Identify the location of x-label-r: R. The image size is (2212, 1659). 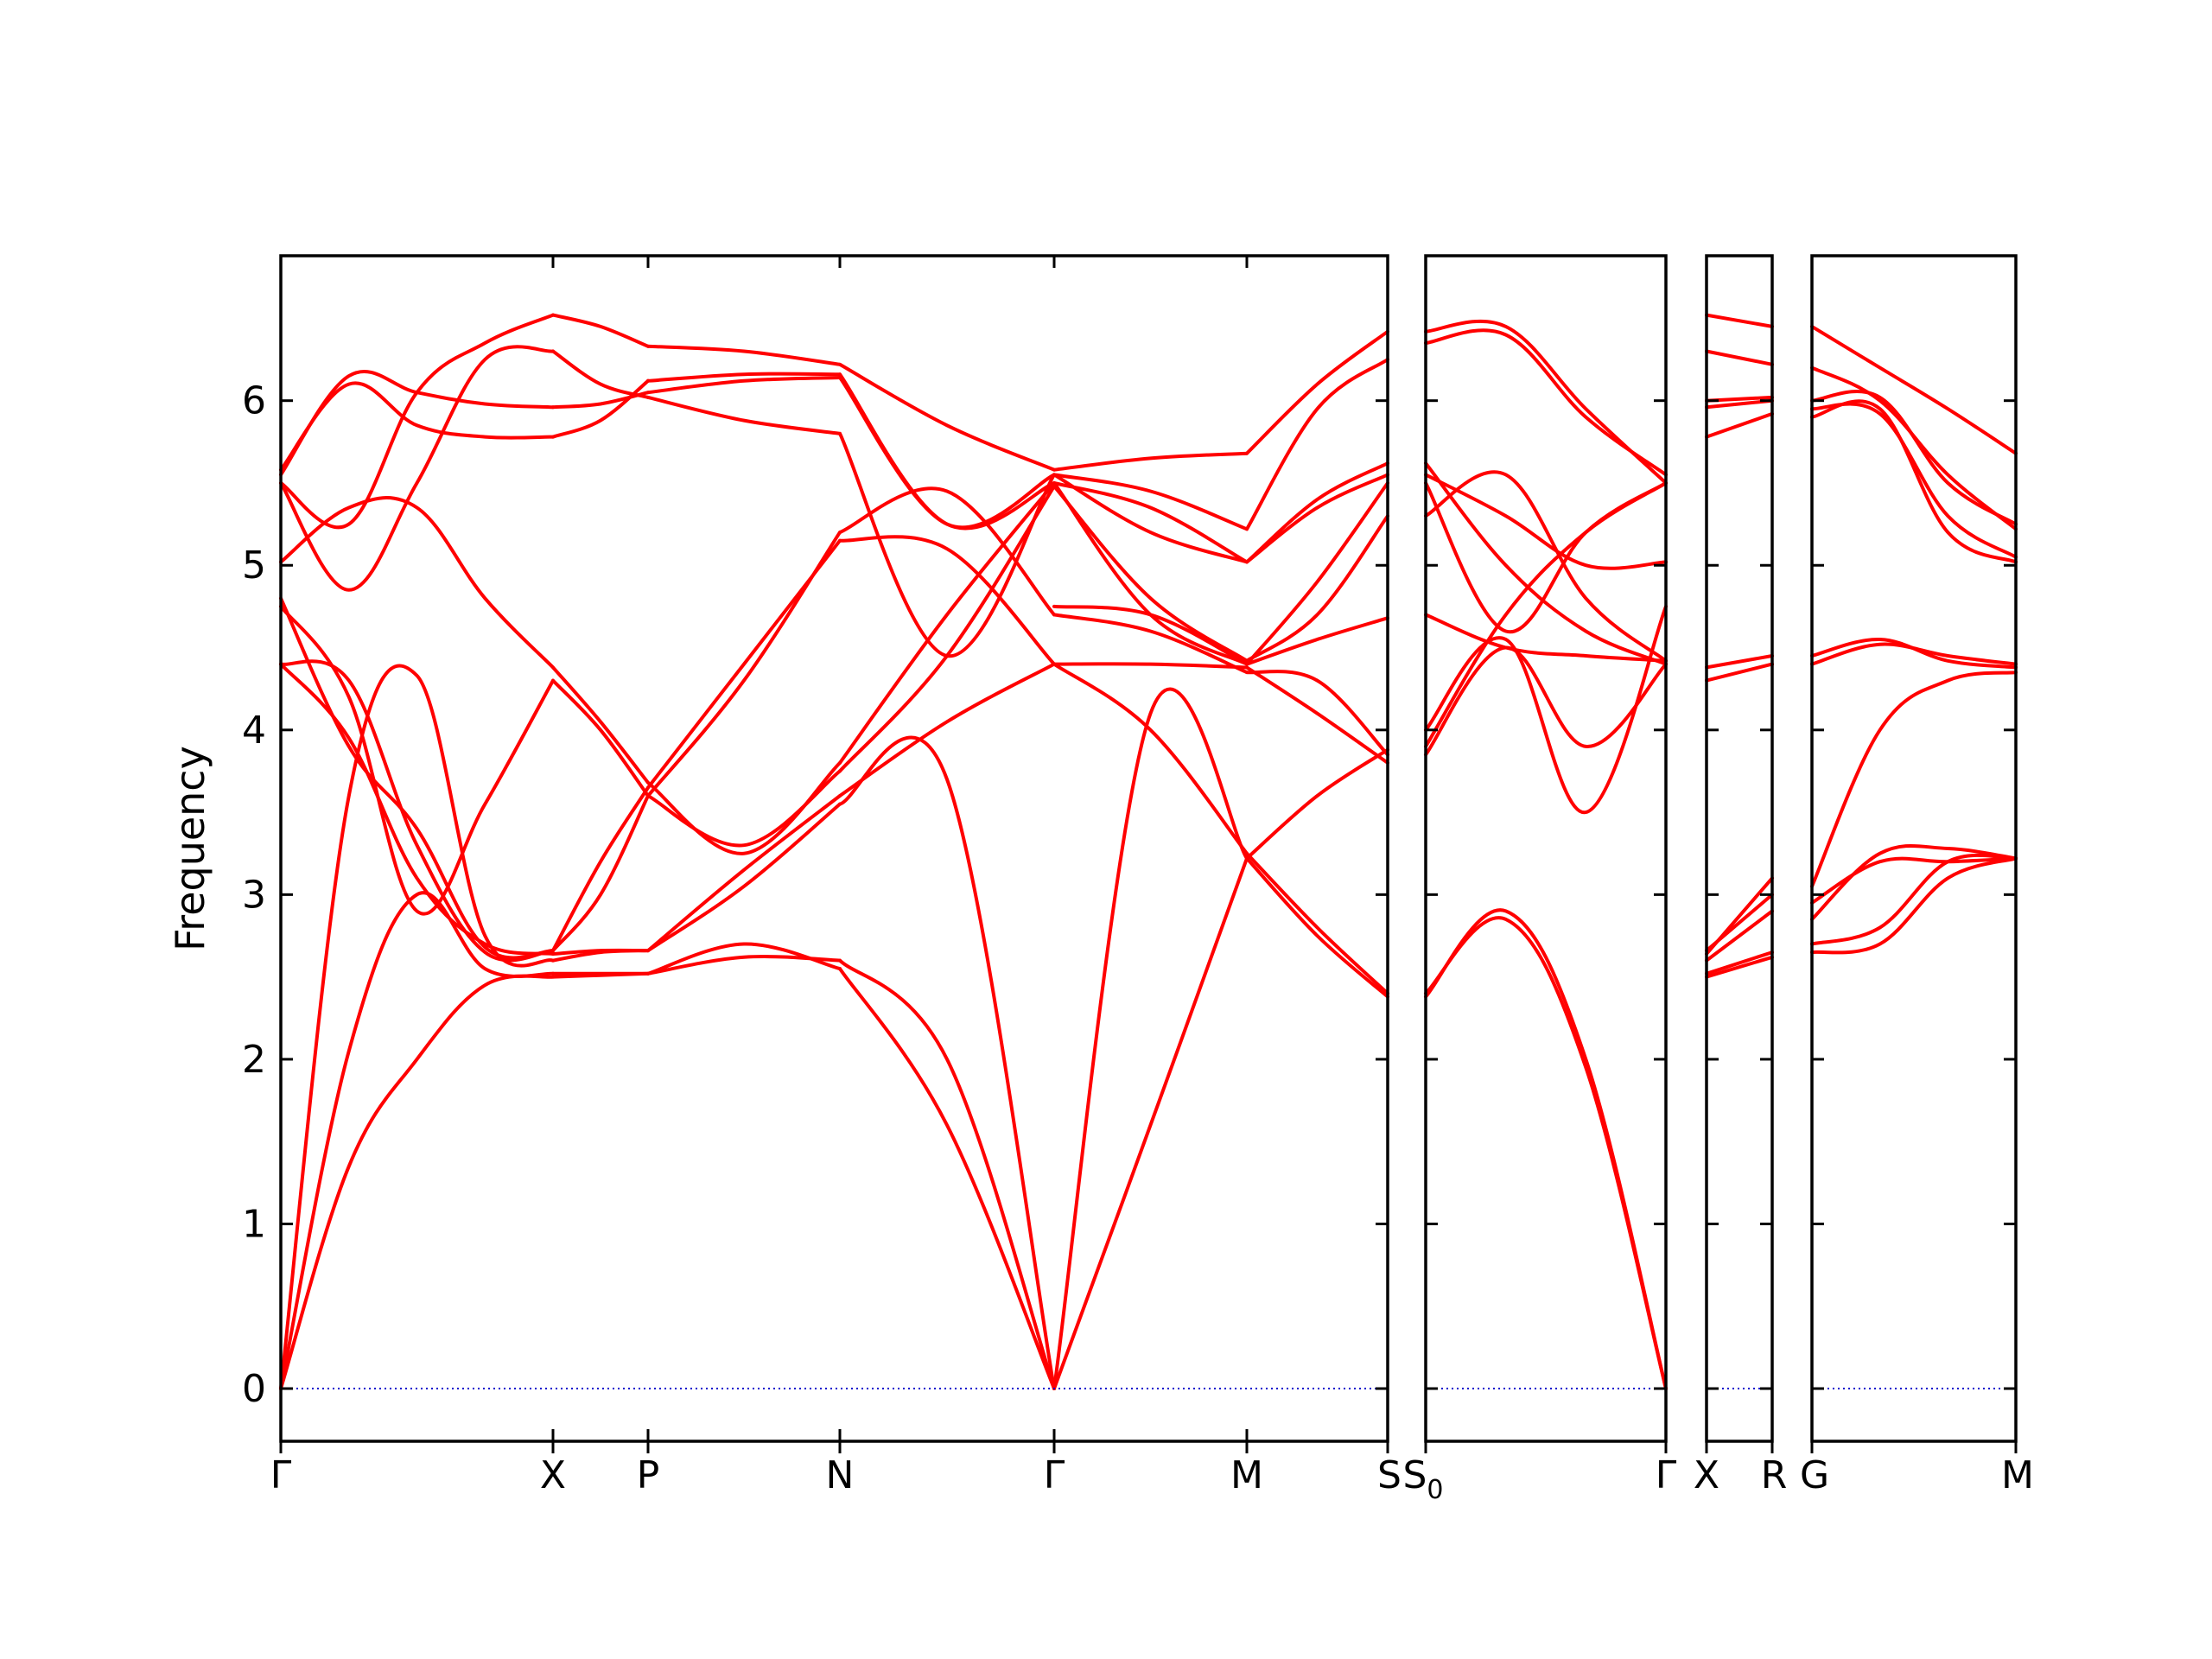
(1774, 1475).